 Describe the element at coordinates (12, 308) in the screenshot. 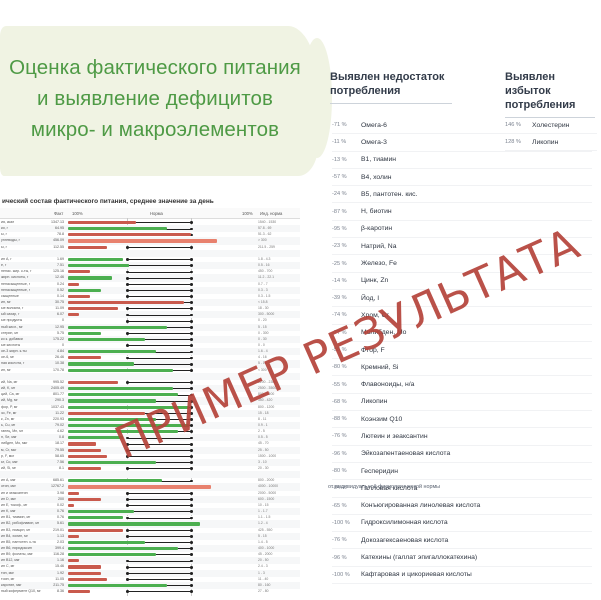

I see `row-name: ые волокна, г` at that location.